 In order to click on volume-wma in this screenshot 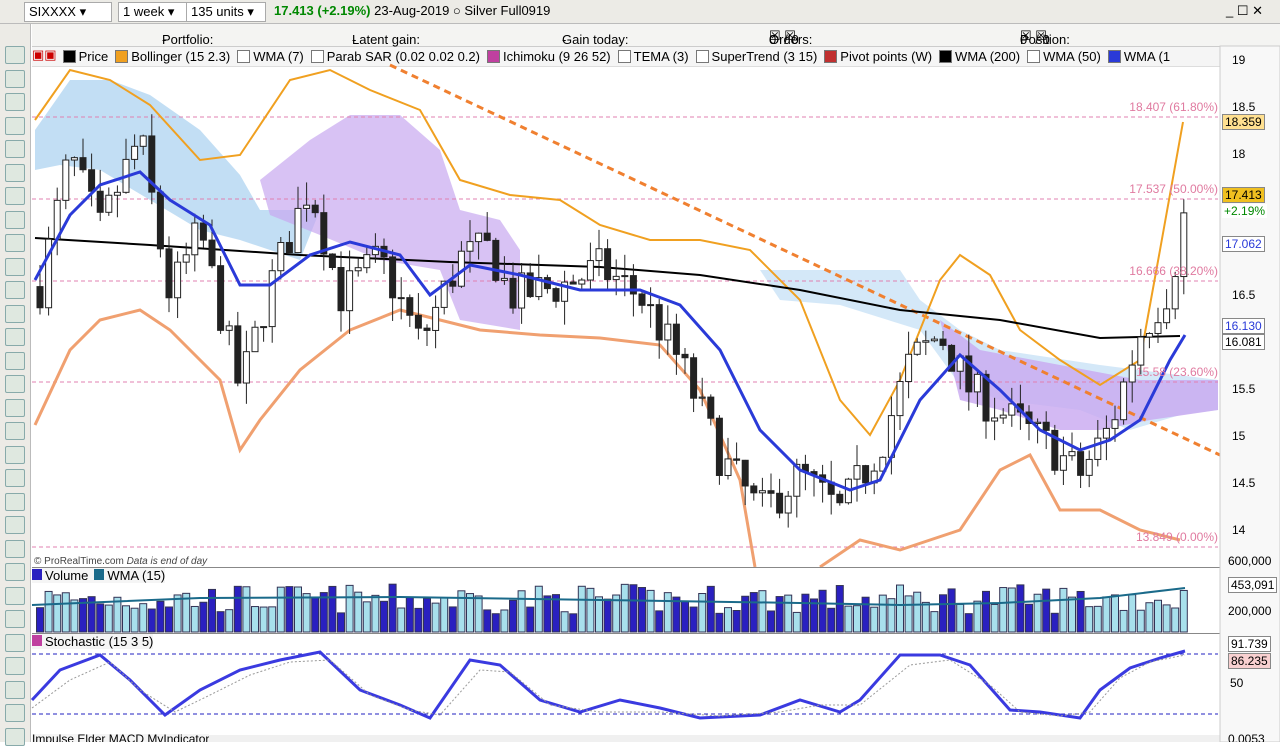, I will do `click(608, 597)`.